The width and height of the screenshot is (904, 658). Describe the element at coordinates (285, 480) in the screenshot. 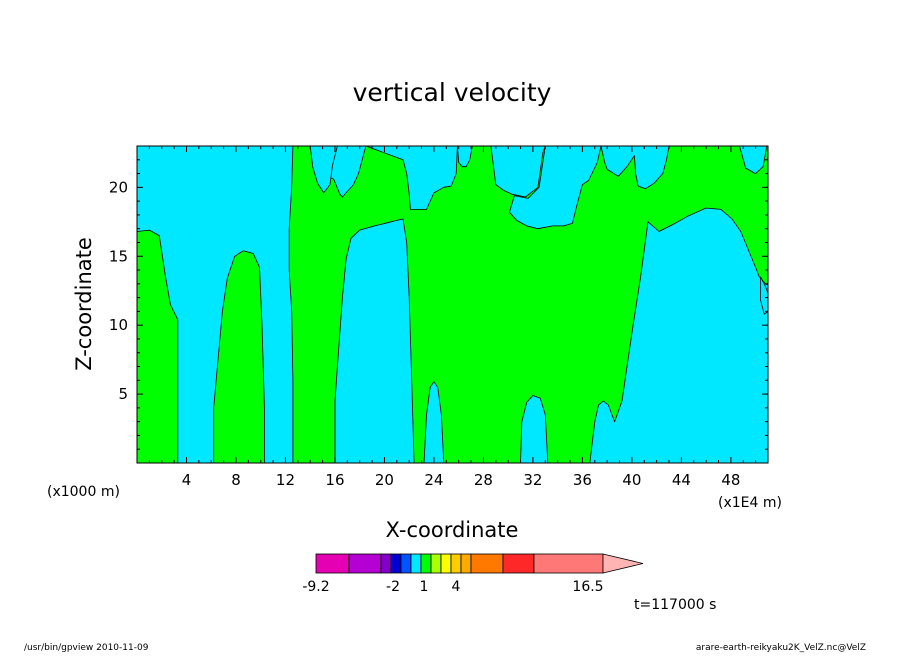

I see `x-tick-label: 12` at that location.